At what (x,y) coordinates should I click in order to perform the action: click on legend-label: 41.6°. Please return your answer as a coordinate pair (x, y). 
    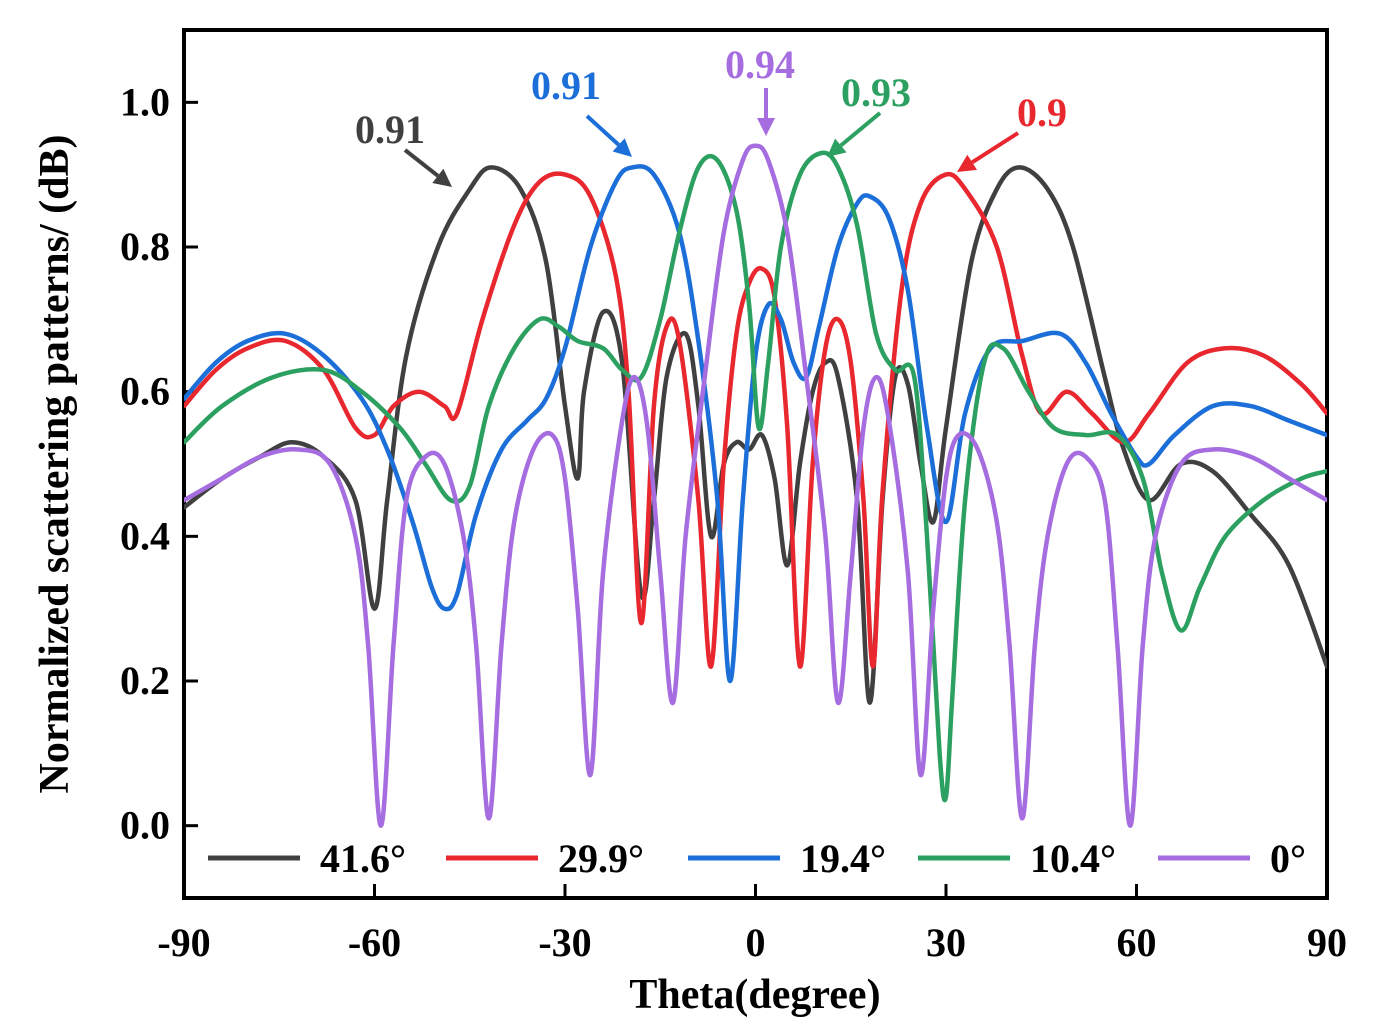
    Looking at the image, I should click on (363, 858).